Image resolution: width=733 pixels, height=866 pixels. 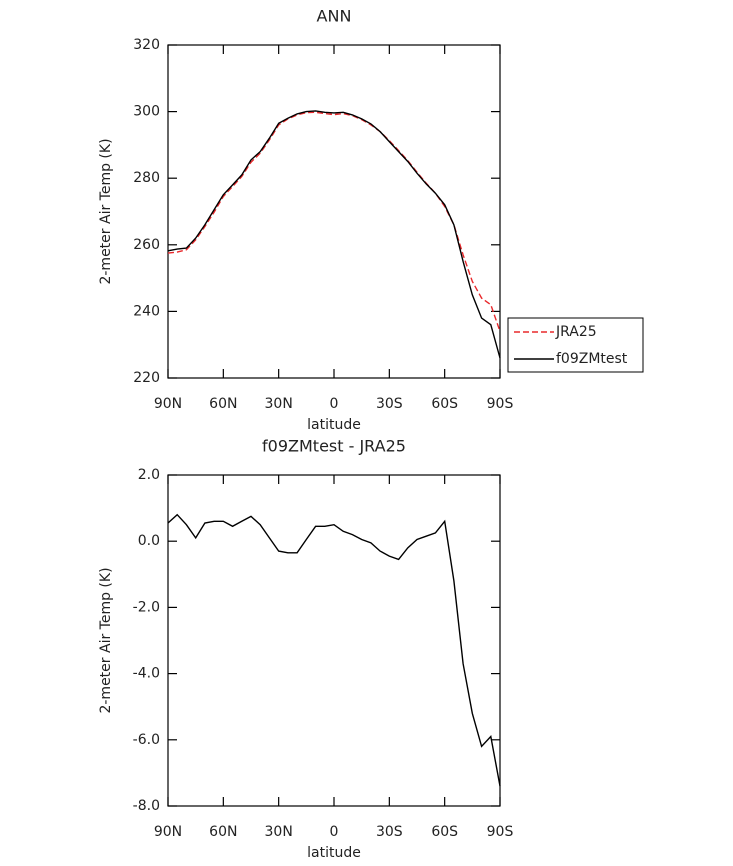 I want to click on y-tick-label: -8.0, so click(x=146, y=806).